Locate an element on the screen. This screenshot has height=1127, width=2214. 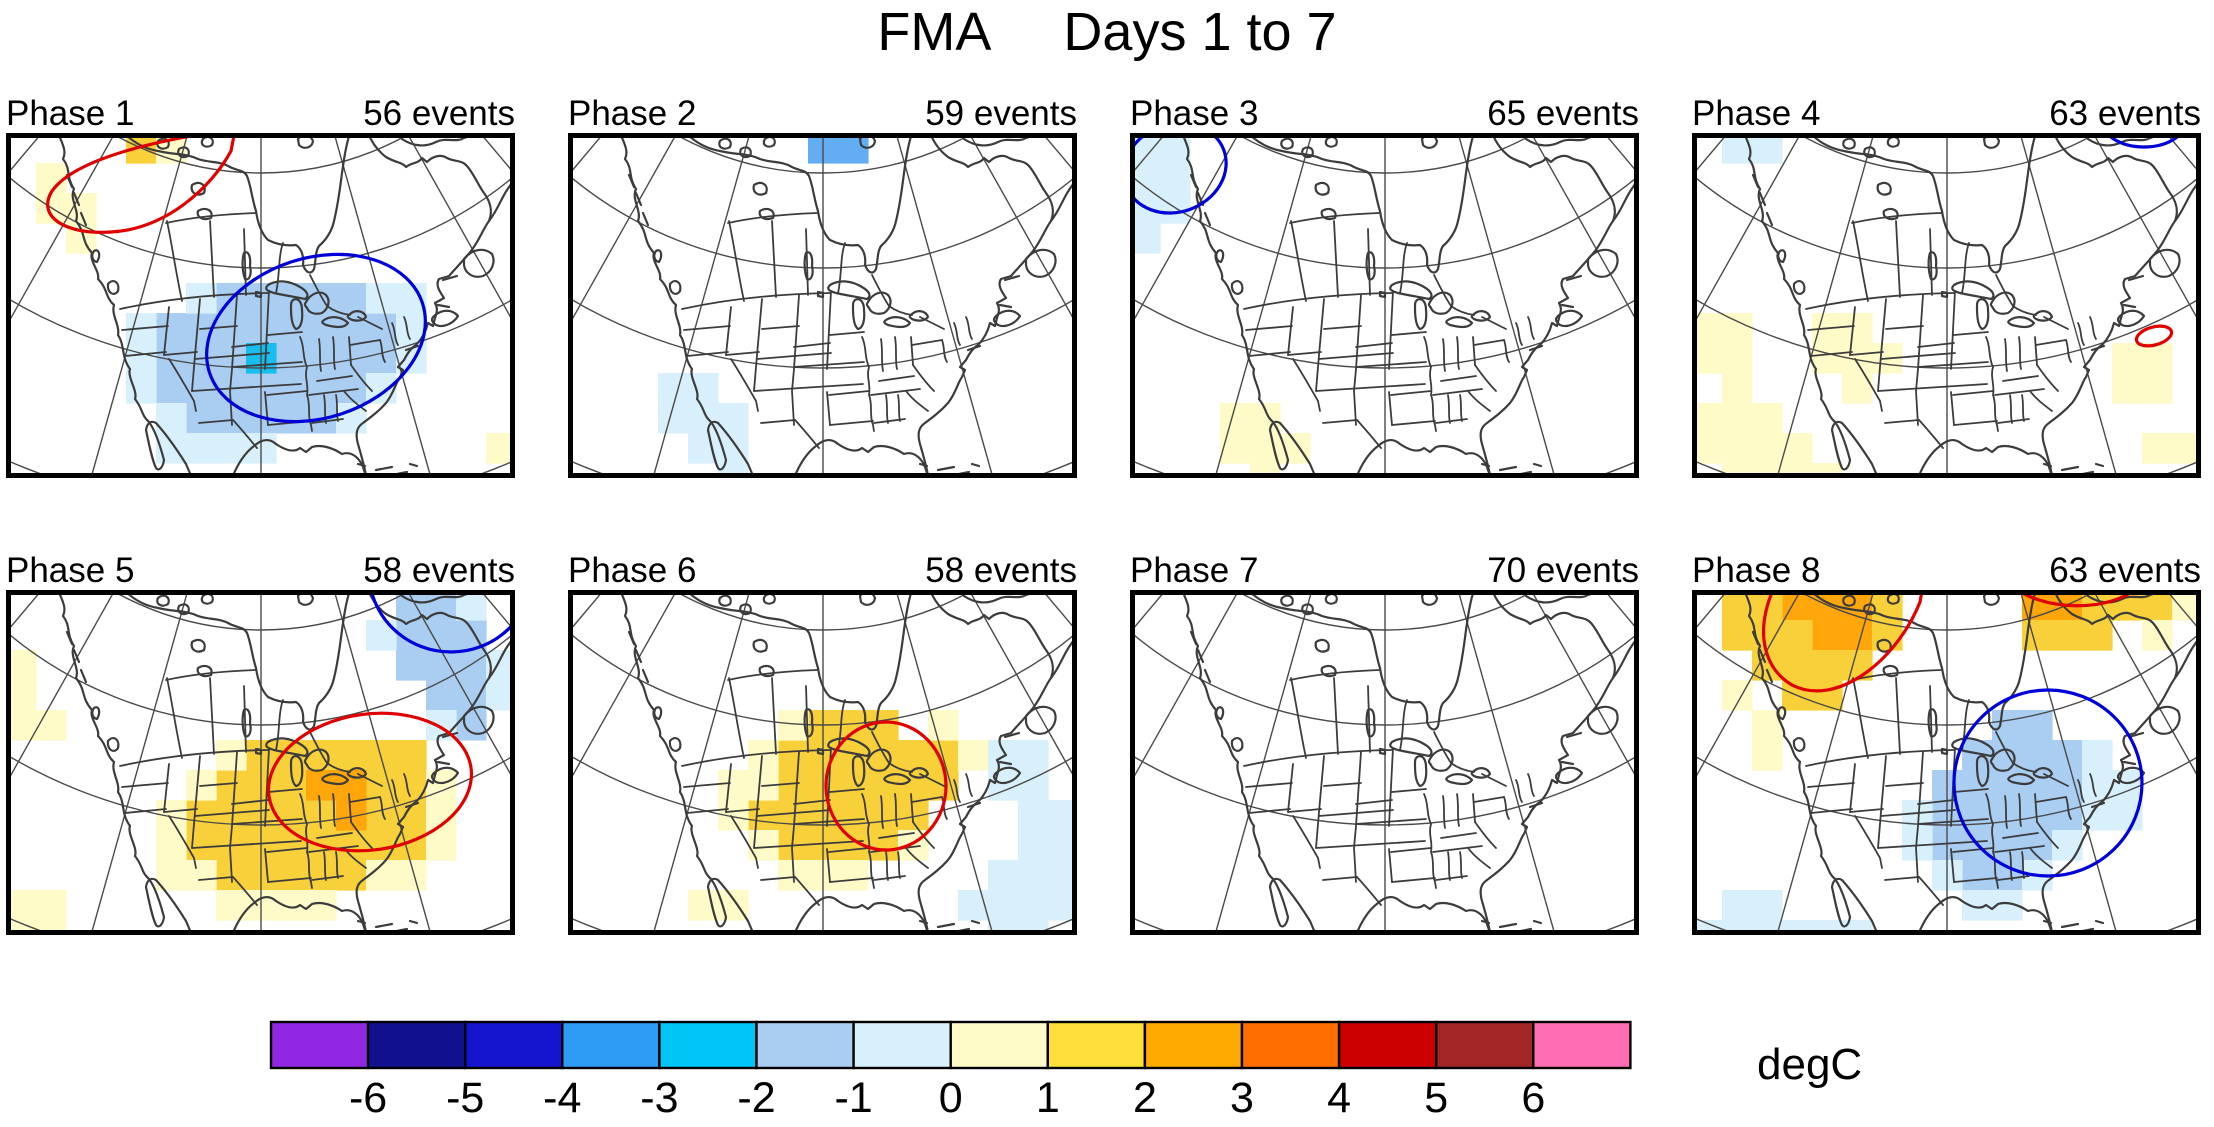
colorbar-tick: -5 is located at coordinates (465, 1098).